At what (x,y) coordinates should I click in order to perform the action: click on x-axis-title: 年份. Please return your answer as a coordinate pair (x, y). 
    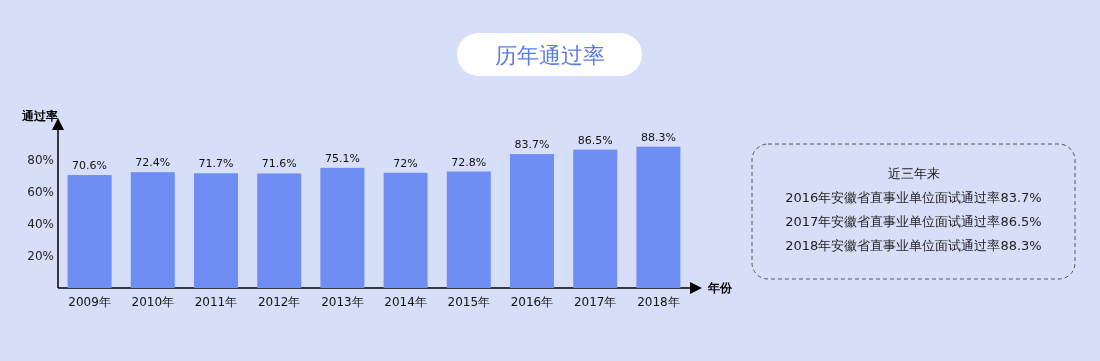
    Looking at the image, I should click on (720, 288).